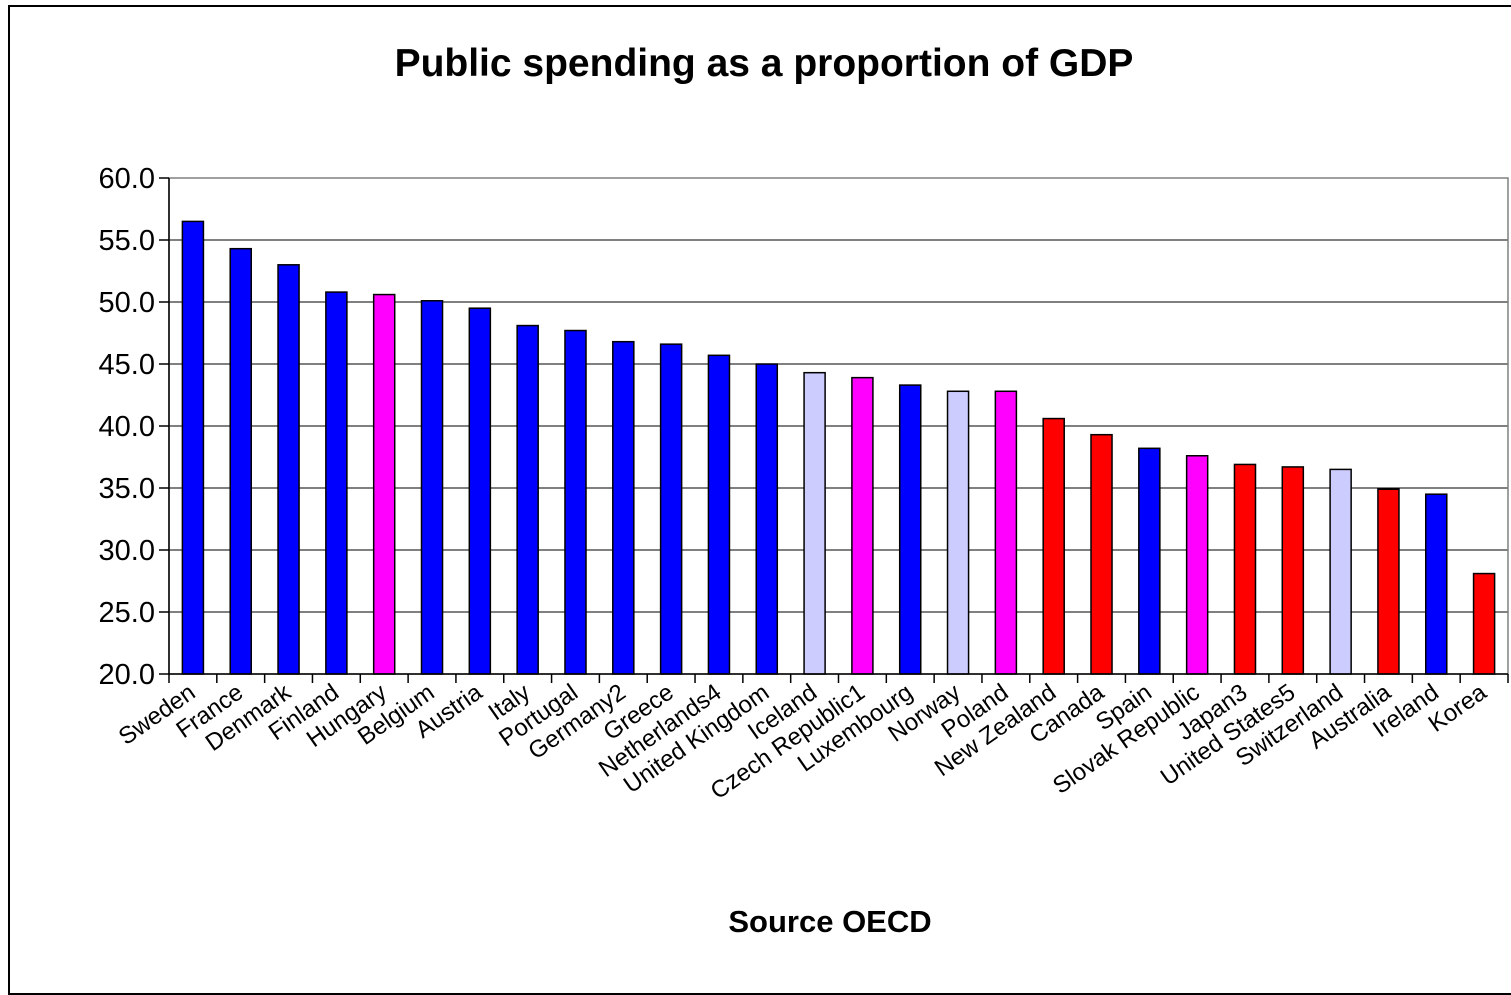 The height and width of the screenshot is (995, 1511). I want to click on bar-portugal, so click(575, 502).